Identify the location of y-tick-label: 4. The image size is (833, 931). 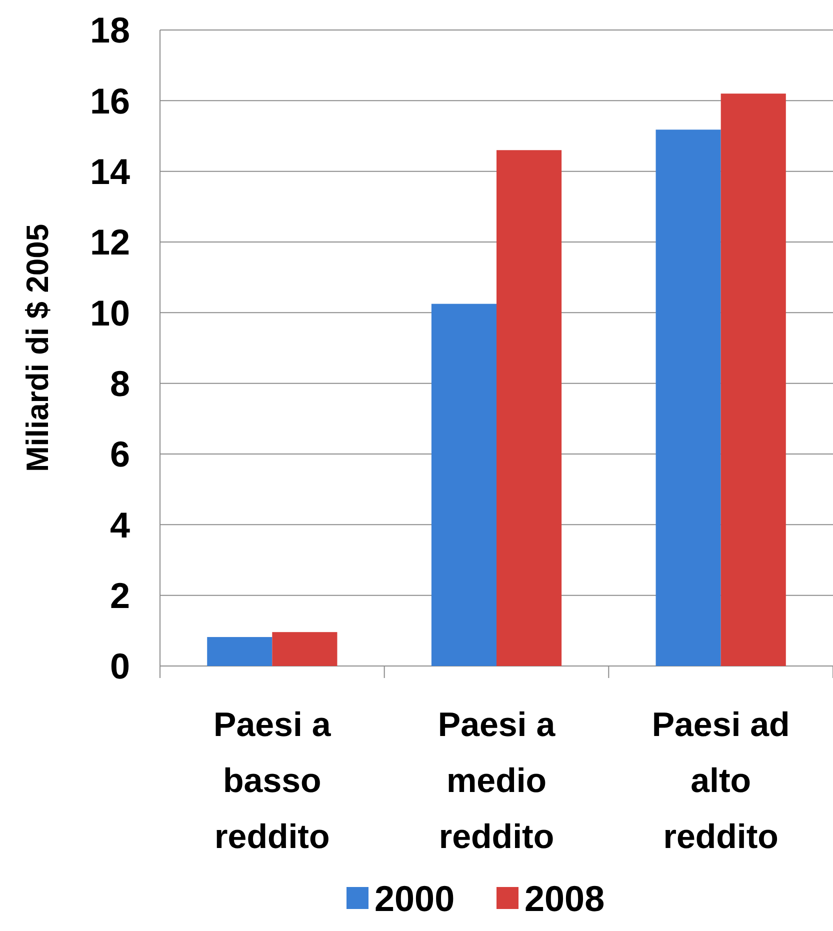
(120, 525).